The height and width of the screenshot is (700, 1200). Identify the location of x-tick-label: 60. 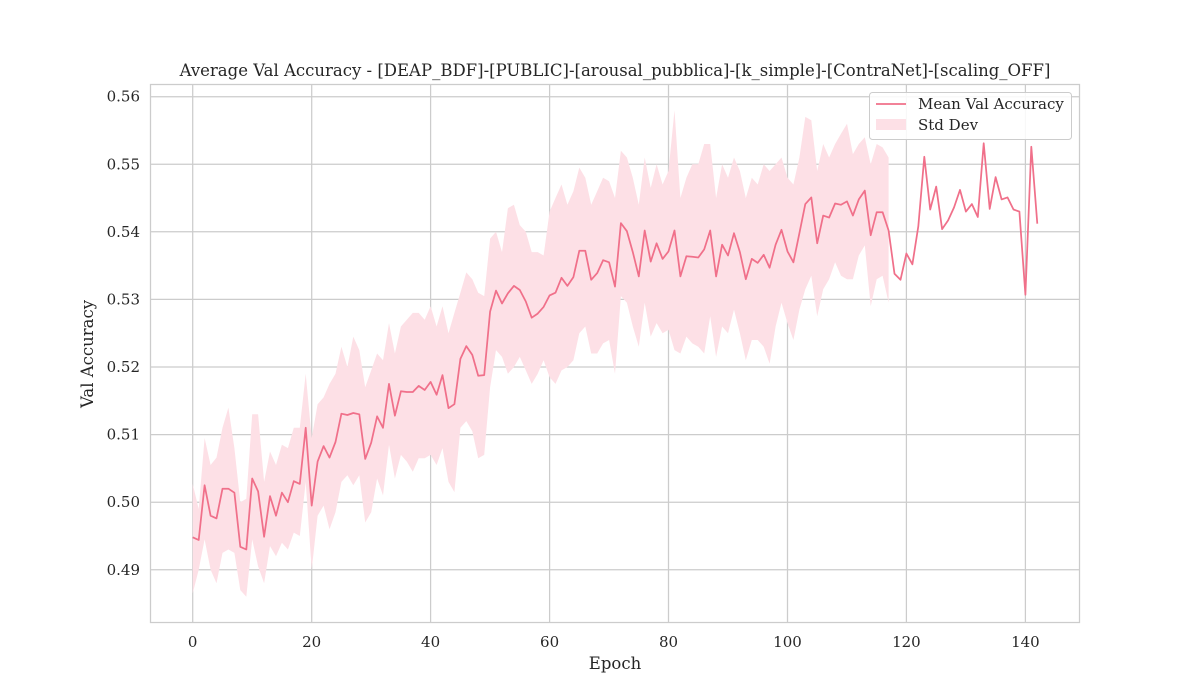
(549, 642).